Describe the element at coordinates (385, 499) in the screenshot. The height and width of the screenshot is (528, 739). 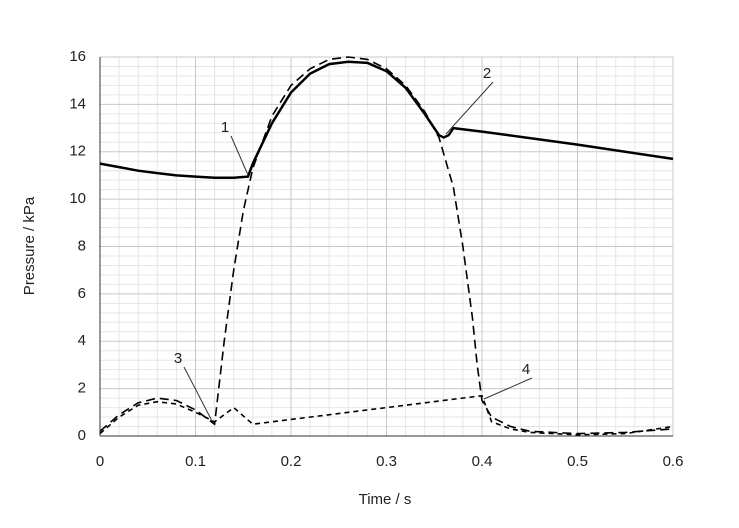
I see `x-axis-label: Time / s` at that location.